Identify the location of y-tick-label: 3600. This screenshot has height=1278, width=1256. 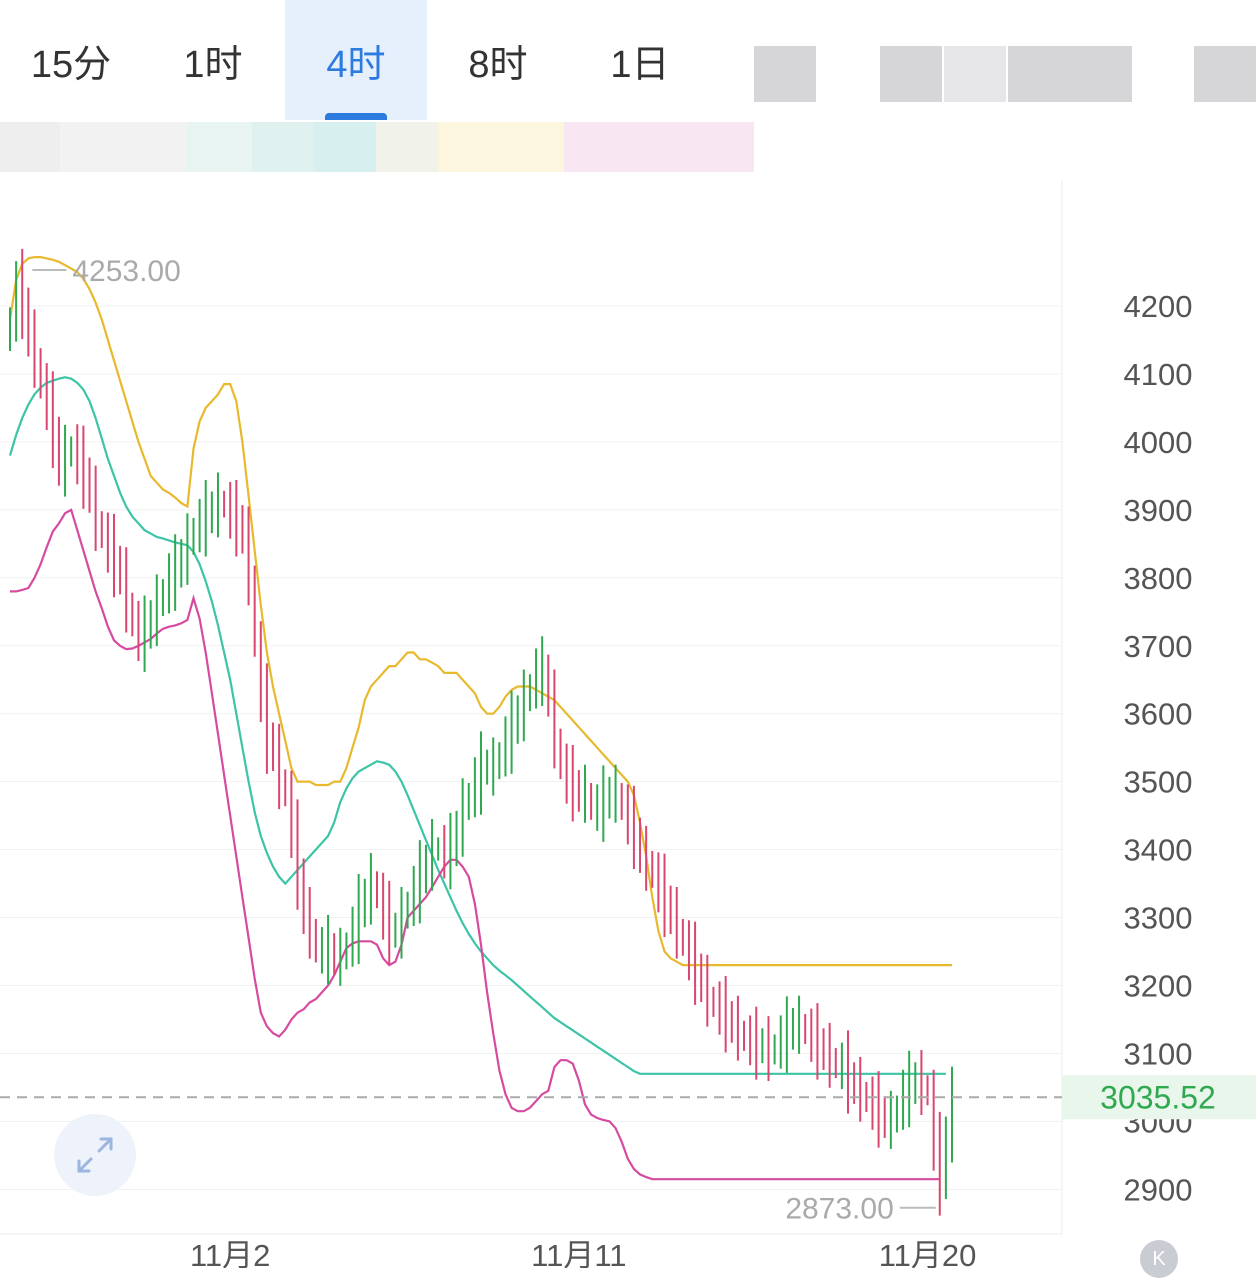
(1158, 714).